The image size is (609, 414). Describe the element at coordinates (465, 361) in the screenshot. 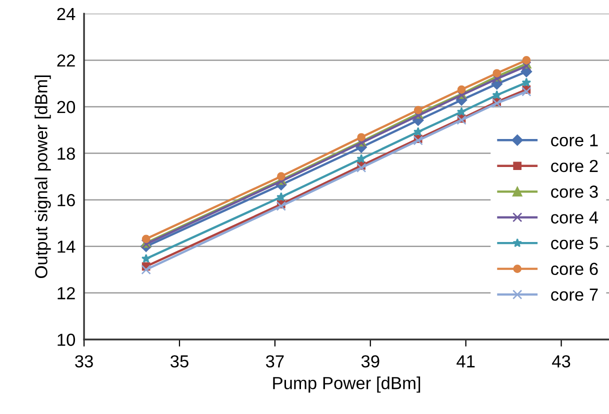

I see `x-tick-label: 41` at that location.